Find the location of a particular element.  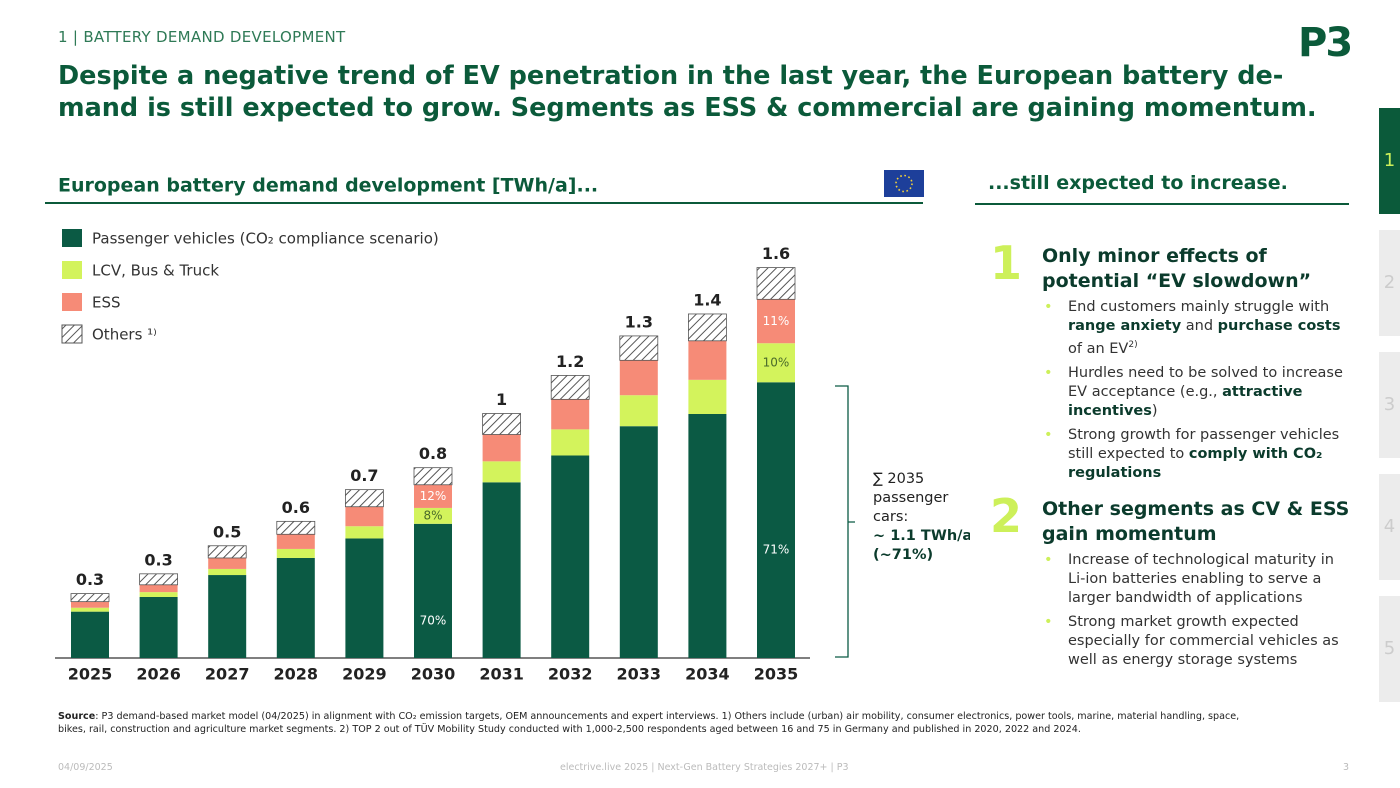

x-tick-label: 2027 is located at coordinates (227, 674).